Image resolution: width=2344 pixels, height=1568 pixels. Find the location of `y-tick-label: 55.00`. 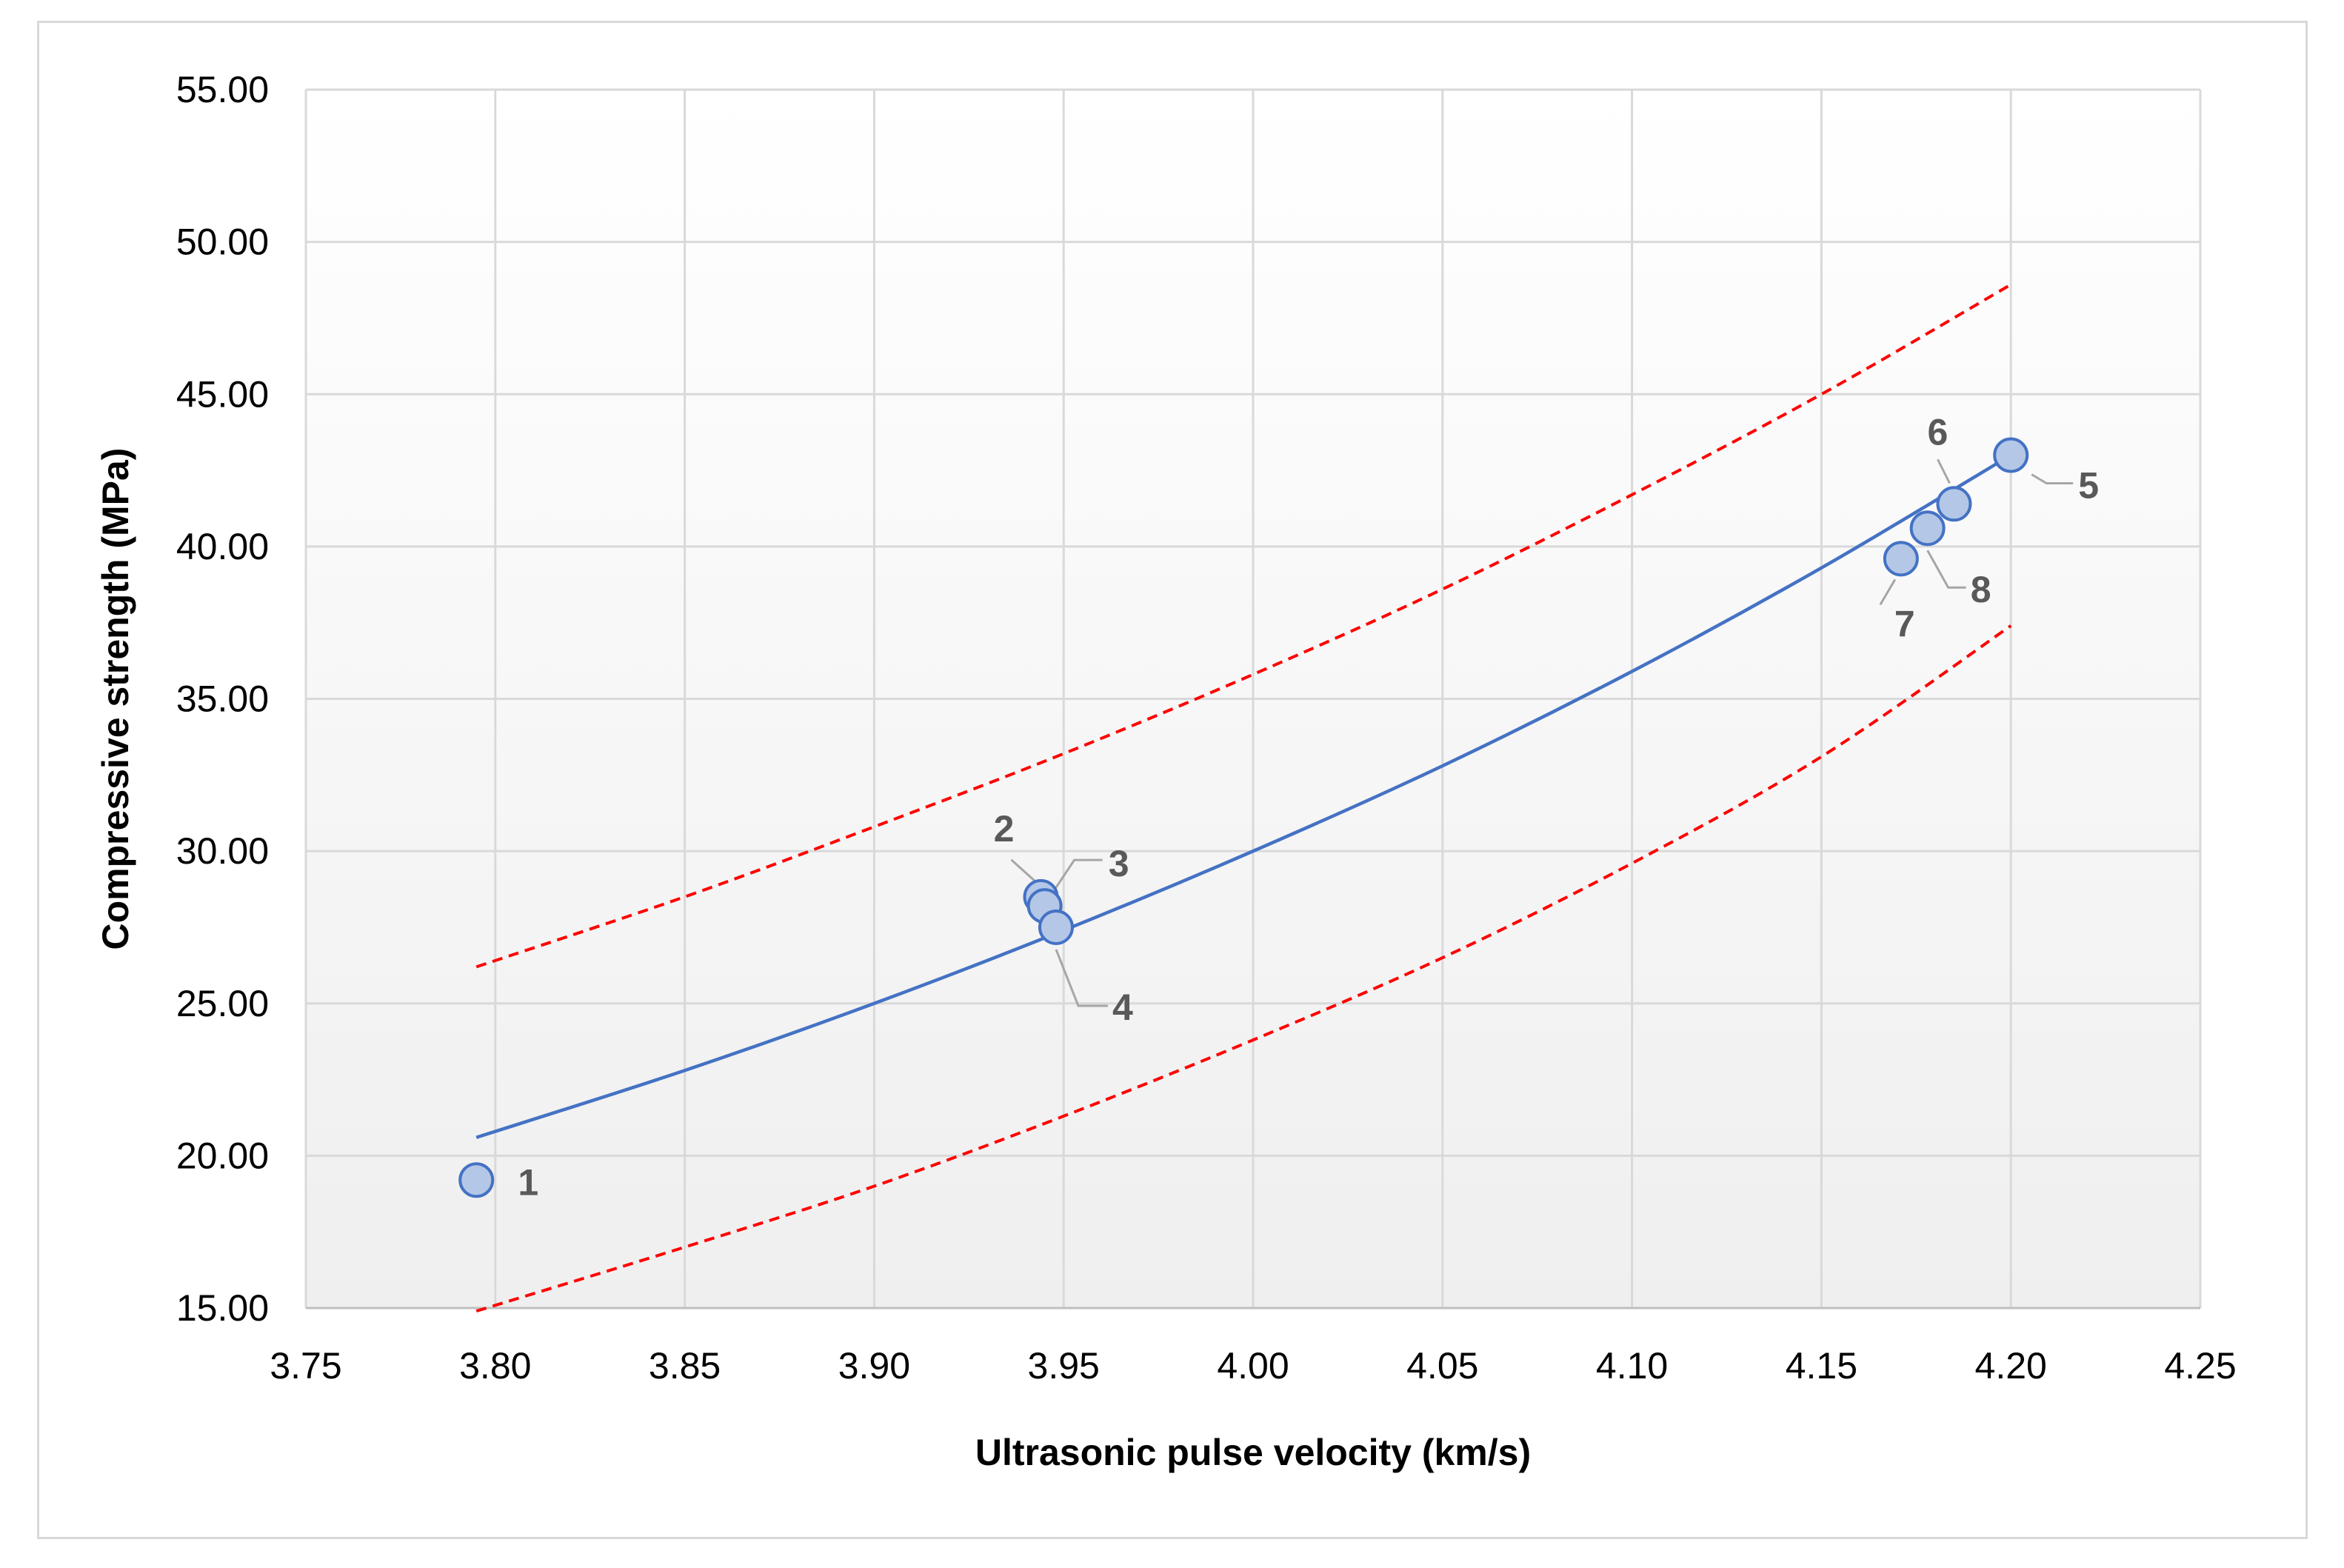

y-tick-label: 55.00 is located at coordinates (222, 89).